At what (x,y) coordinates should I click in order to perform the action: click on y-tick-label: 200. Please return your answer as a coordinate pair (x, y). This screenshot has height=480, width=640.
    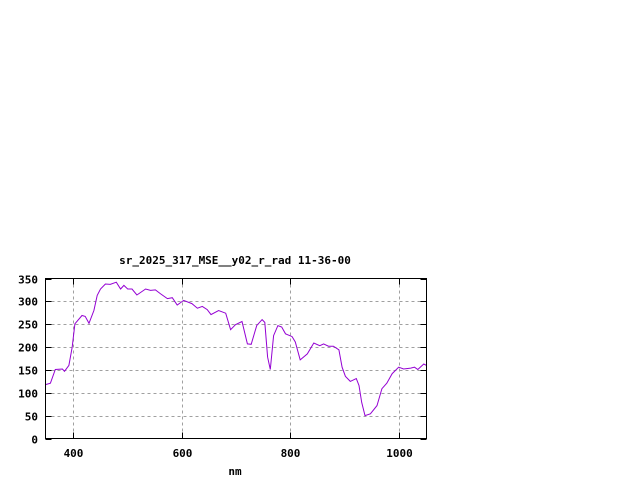
    Looking at the image, I should click on (28, 348).